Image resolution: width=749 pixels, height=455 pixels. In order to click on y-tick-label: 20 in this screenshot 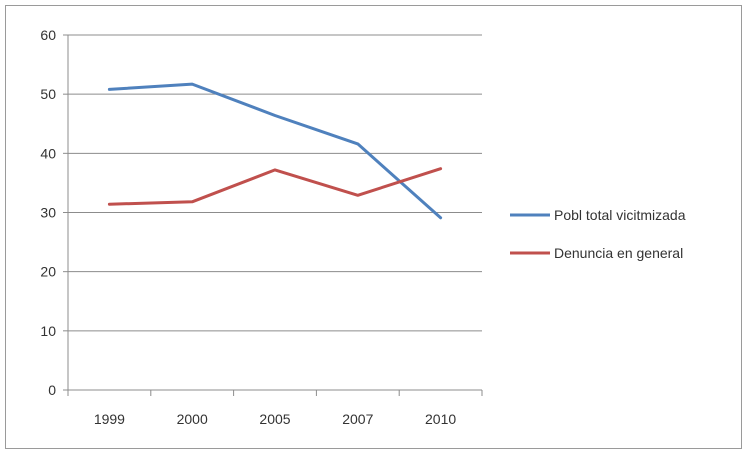, I will do `click(48, 272)`.